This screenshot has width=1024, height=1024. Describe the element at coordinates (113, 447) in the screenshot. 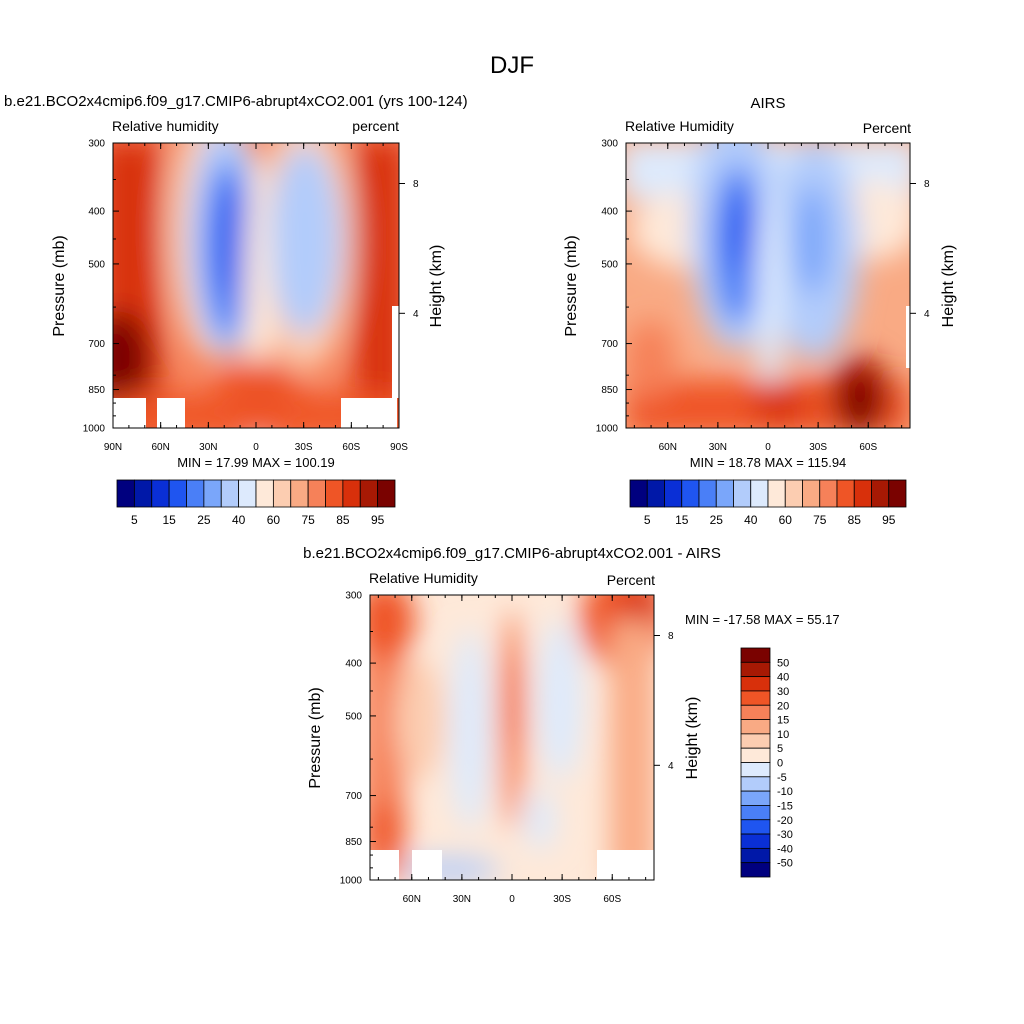

I see `x-tick-label: 90N` at that location.